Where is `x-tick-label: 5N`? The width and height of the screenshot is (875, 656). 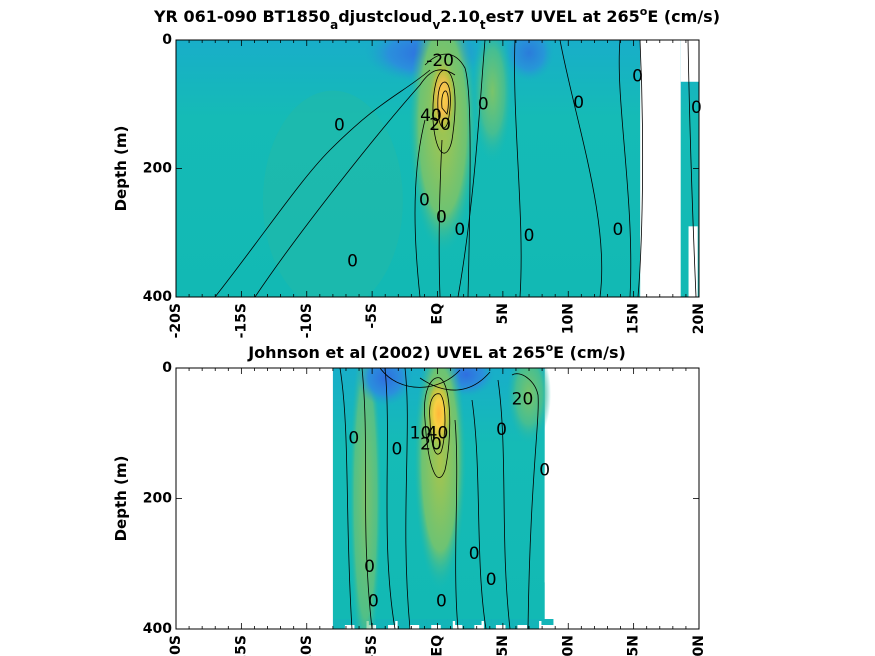
x-tick-label: 5N is located at coordinates (503, 313).